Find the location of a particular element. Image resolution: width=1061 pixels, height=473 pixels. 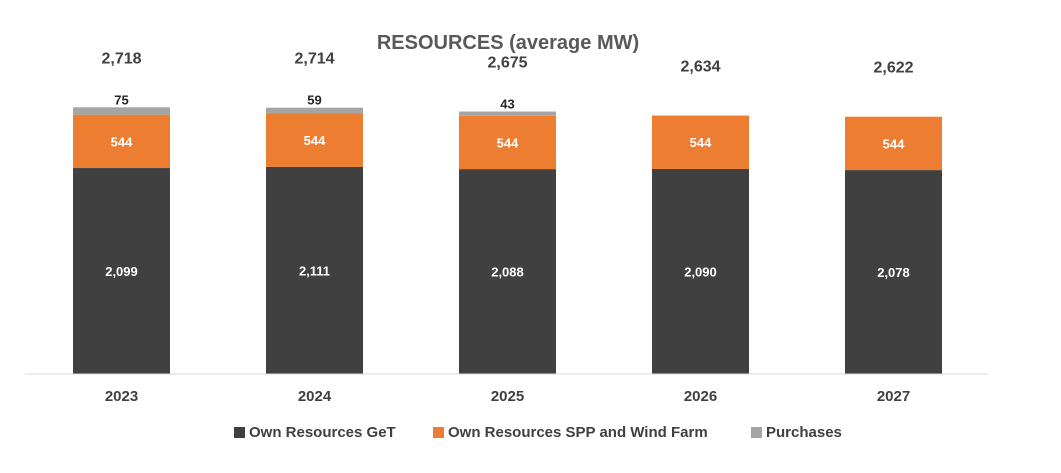

data-label: 2,088 is located at coordinates (507, 272).